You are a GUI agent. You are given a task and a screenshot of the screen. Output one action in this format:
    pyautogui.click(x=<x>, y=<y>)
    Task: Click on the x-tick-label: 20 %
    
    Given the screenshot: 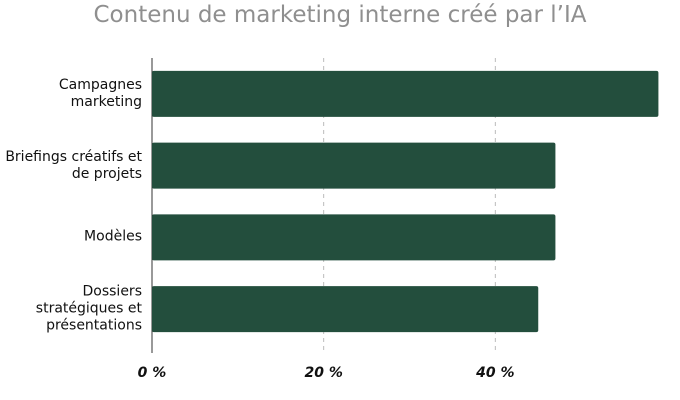 What is the action you would take?
    pyautogui.click(x=323, y=373)
    